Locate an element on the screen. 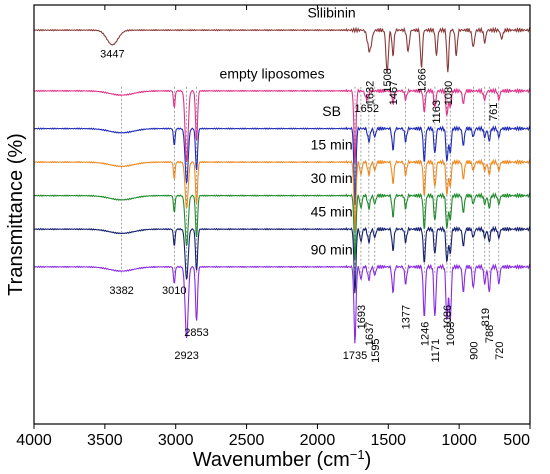 This screenshot has width=550, height=474. peak-label: 1171 is located at coordinates (436, 351).